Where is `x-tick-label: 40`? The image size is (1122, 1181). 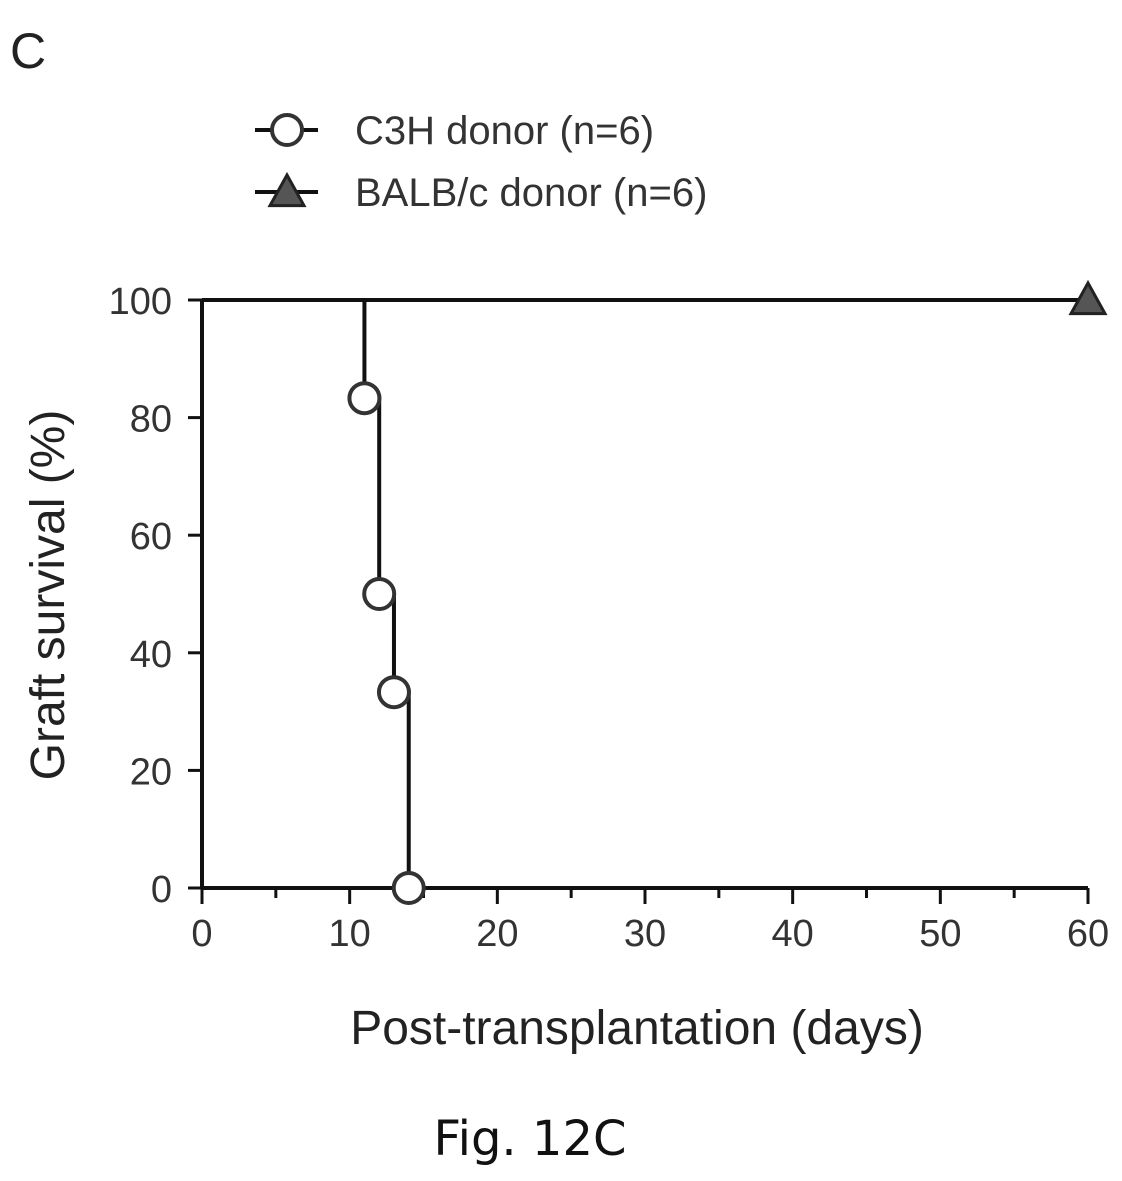 x-tick-label: 40 is located at coordinates (793, 934).